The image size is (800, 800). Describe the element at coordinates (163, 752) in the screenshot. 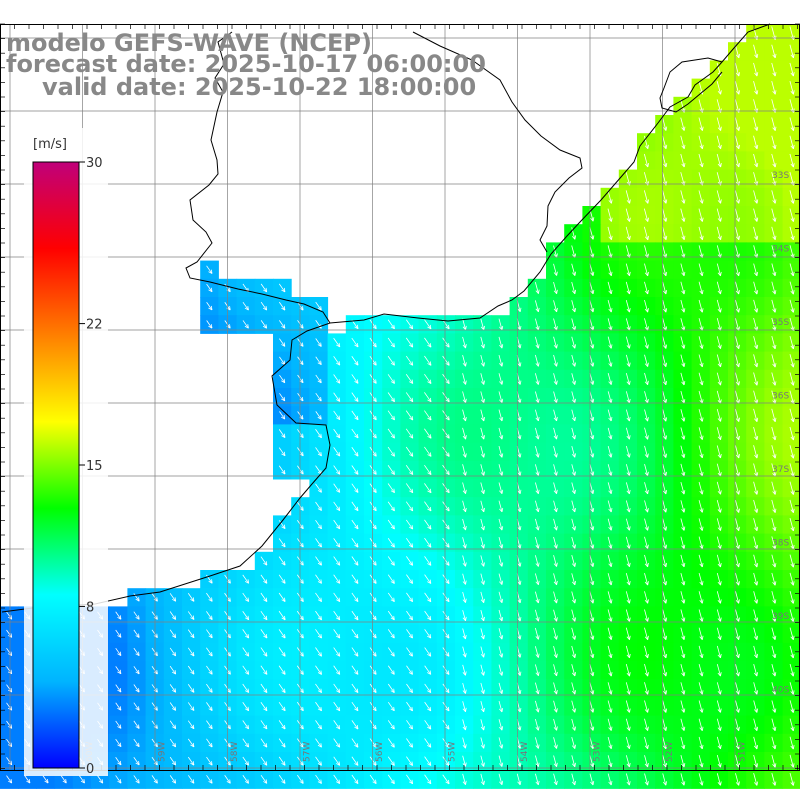

I see `longitude-label: 59W` at that location.